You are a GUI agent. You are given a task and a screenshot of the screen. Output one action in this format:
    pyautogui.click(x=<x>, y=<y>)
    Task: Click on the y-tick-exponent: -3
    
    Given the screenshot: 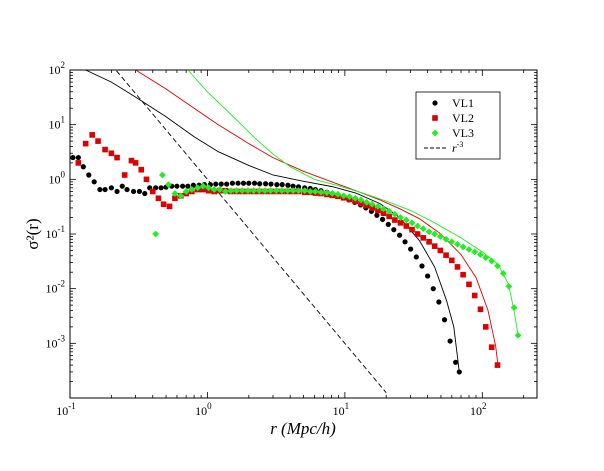 What is the action you would take?
    pyautogui.click(x=62, y=338)
    